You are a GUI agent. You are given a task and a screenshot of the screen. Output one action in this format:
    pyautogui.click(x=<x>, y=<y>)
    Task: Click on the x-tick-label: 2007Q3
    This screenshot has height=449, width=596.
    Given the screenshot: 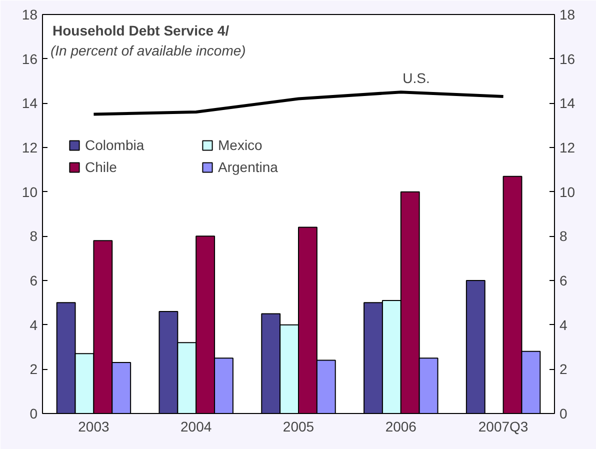 What is the action you would take?
    pyautogui.click(x=503, y=426)
    